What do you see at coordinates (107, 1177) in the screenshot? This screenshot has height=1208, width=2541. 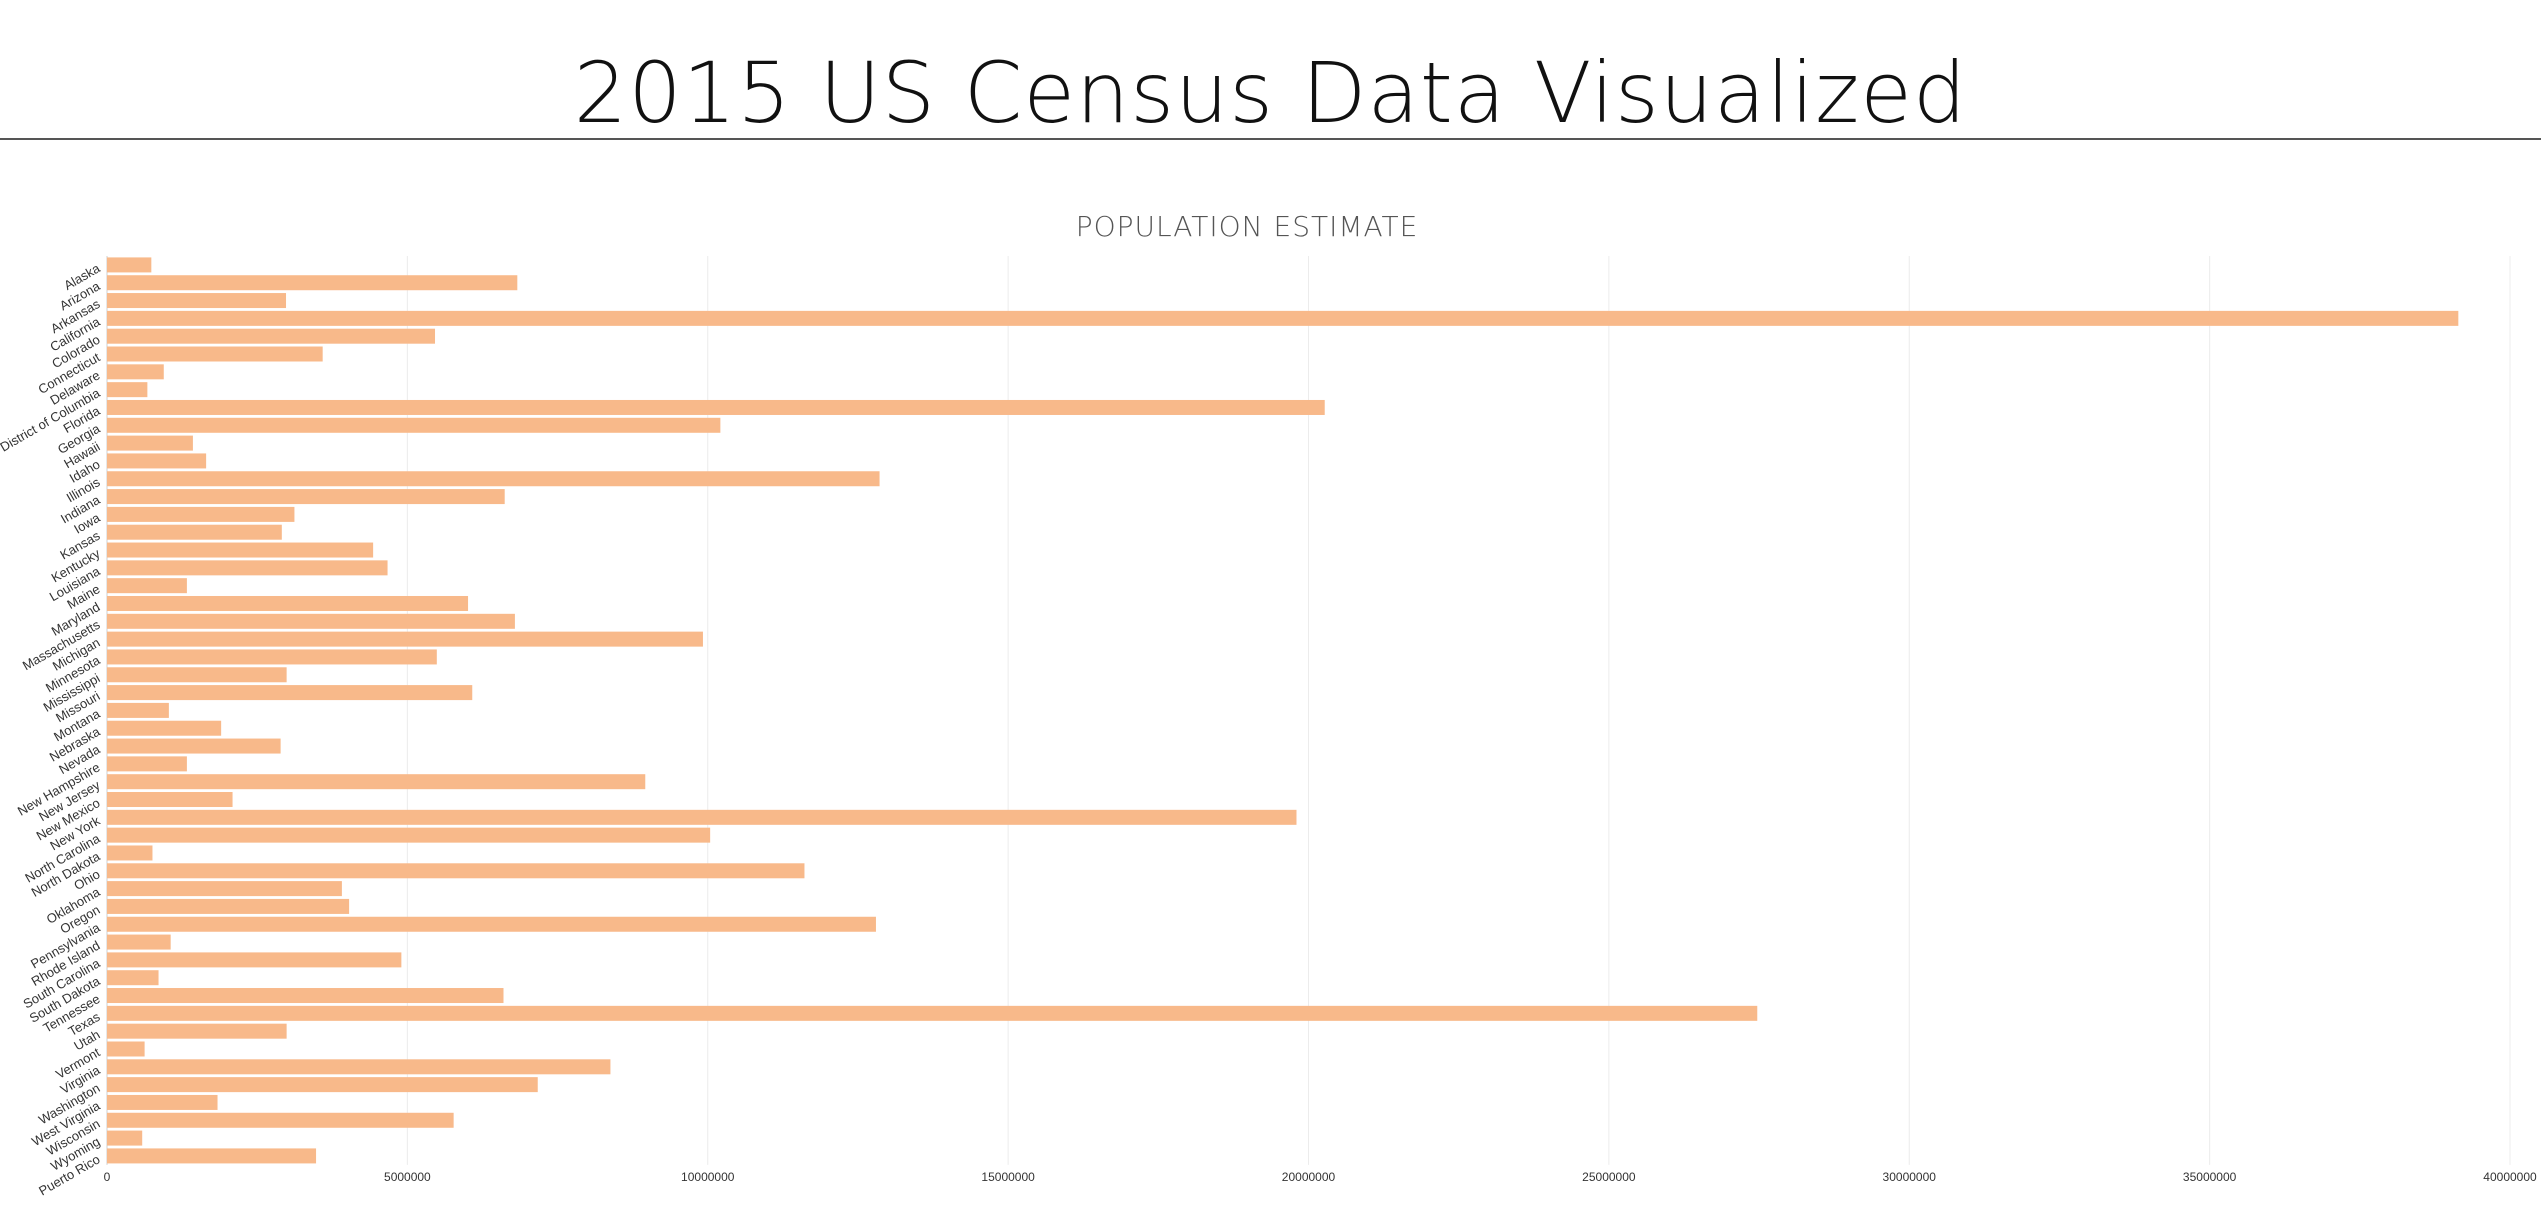 I see `x-tick-label: 0` at bounding box center [107, 1177].